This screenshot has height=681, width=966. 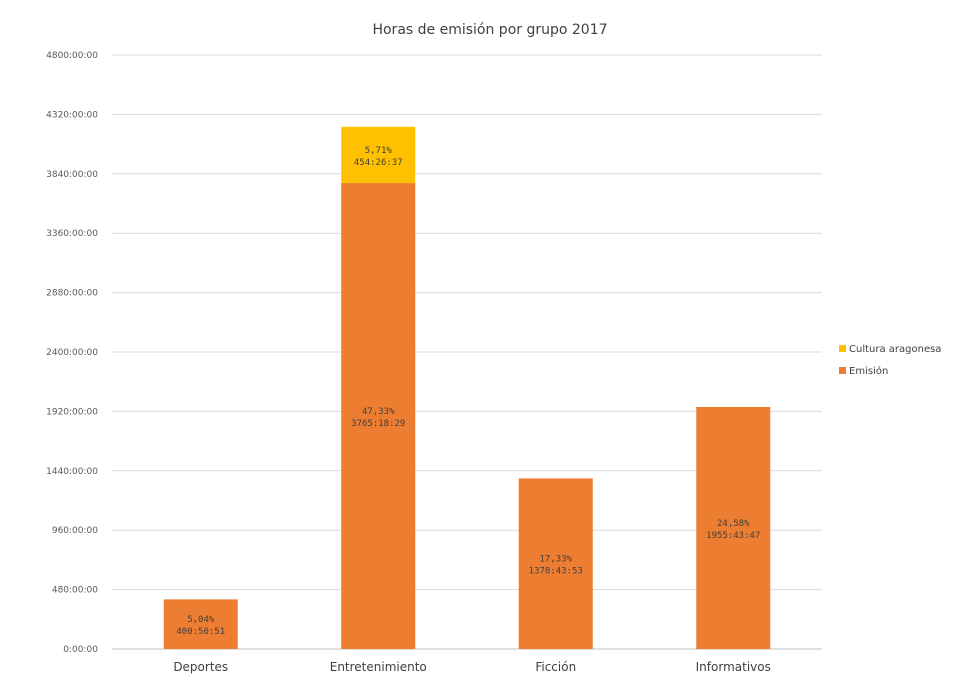 I want to click on data-label-time: 400:50:51, so click(x=200, y=632).